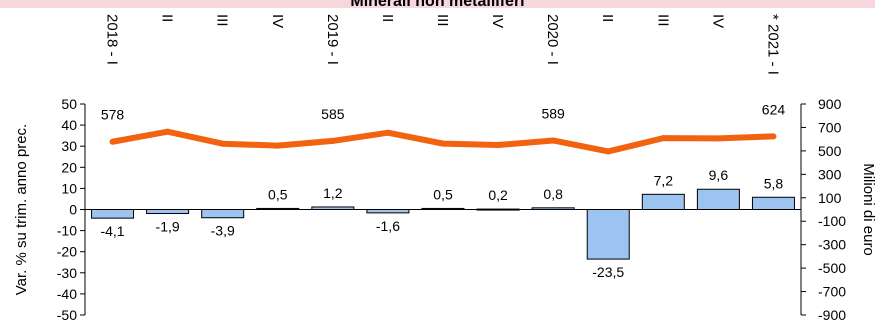 The height and width of the screenshot is (323, 875). I want to click on left-axis-title: Var. % su trim. anno prec., so click(21, 209).